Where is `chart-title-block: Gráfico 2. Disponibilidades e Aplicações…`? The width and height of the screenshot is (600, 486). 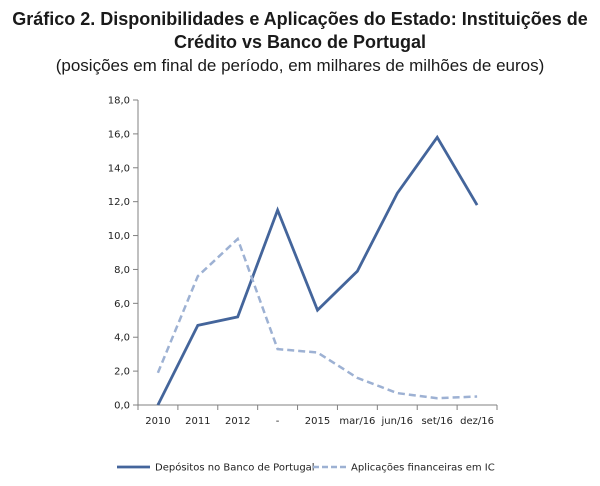 chart-title-block: Gráfico 2. Disponibilidades e Aplicações… is located at coordinates (300, 42).